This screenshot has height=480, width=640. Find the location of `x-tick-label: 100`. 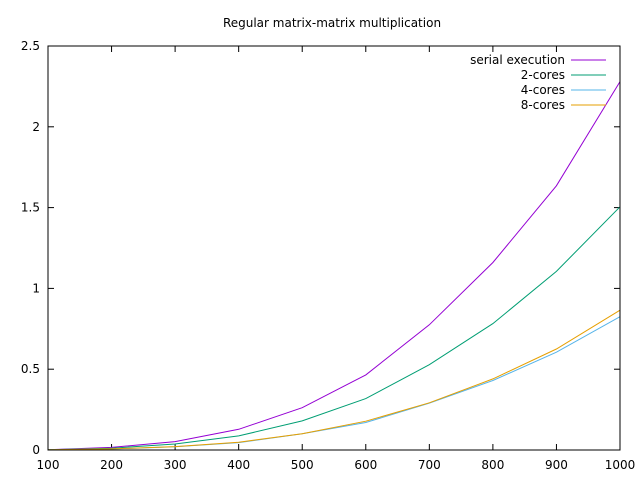

x-tick-label: 100 is located at coordinates (48, 465).